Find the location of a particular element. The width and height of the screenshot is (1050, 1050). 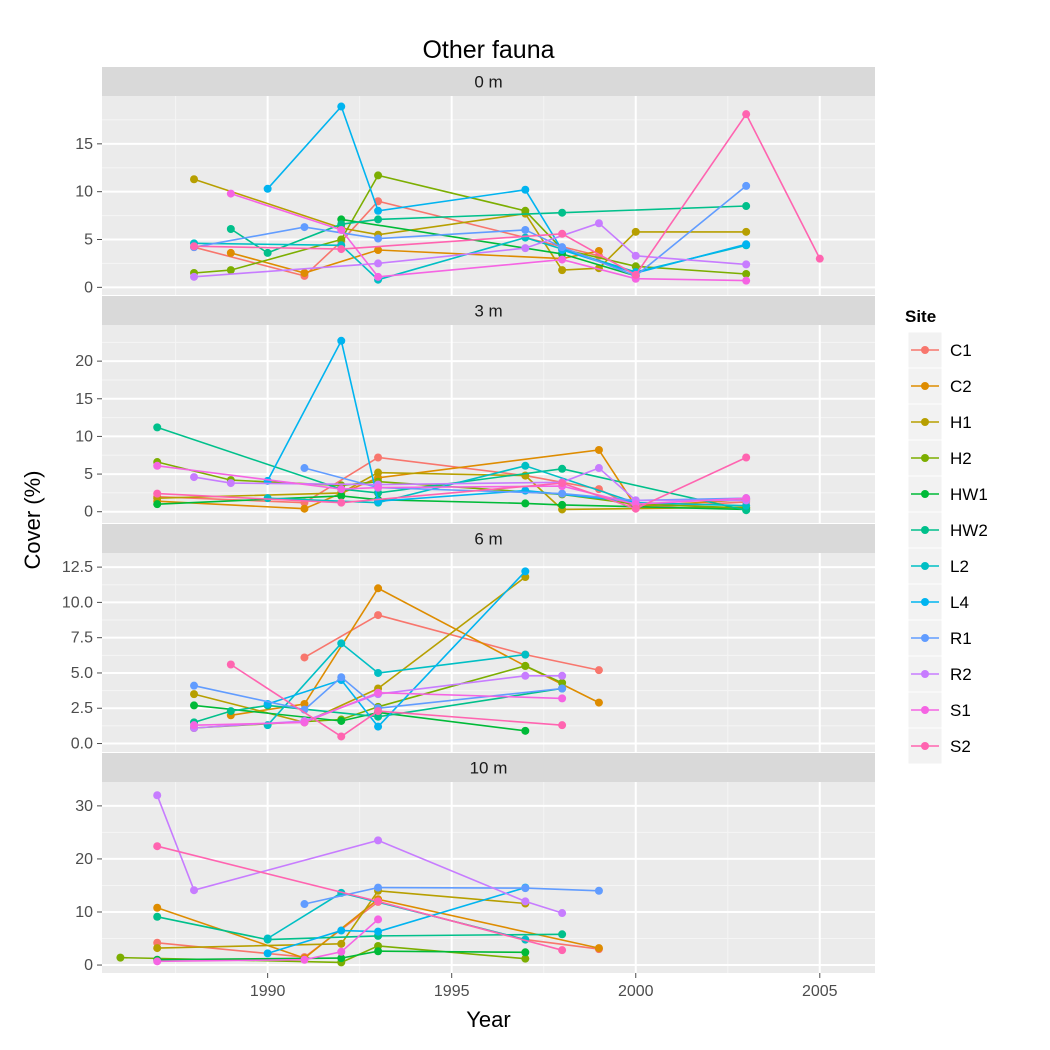

y-tick-label: 30 is located at coordinates (84, 806).